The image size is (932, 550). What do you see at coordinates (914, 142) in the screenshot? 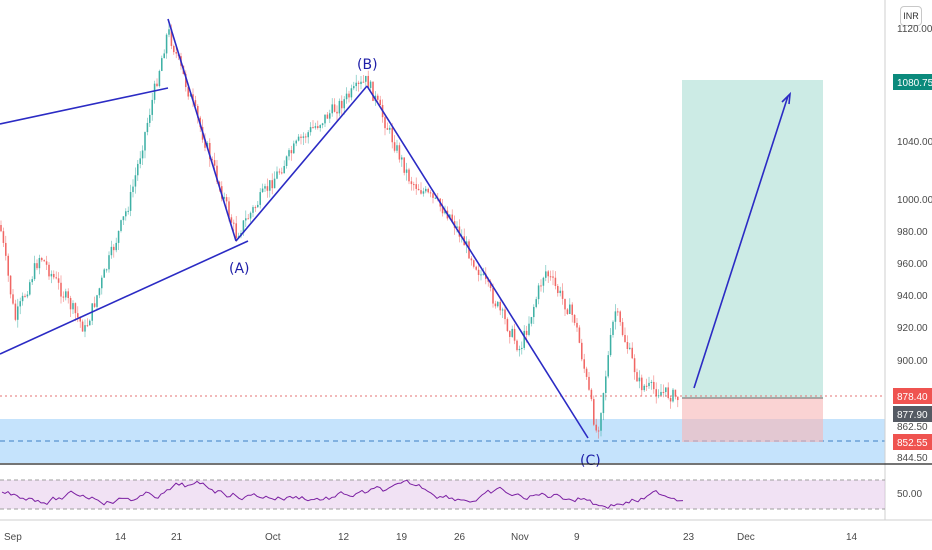
I see `price-tick: 1040.00` at bounding box center [914, 142].